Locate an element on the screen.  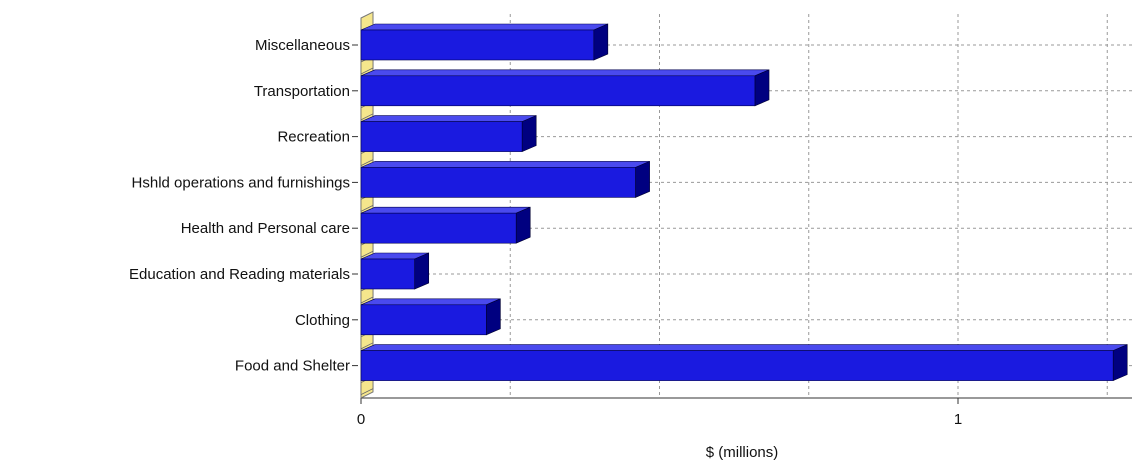
category-label: Food and Shelter is located at coordinates (292, 366).